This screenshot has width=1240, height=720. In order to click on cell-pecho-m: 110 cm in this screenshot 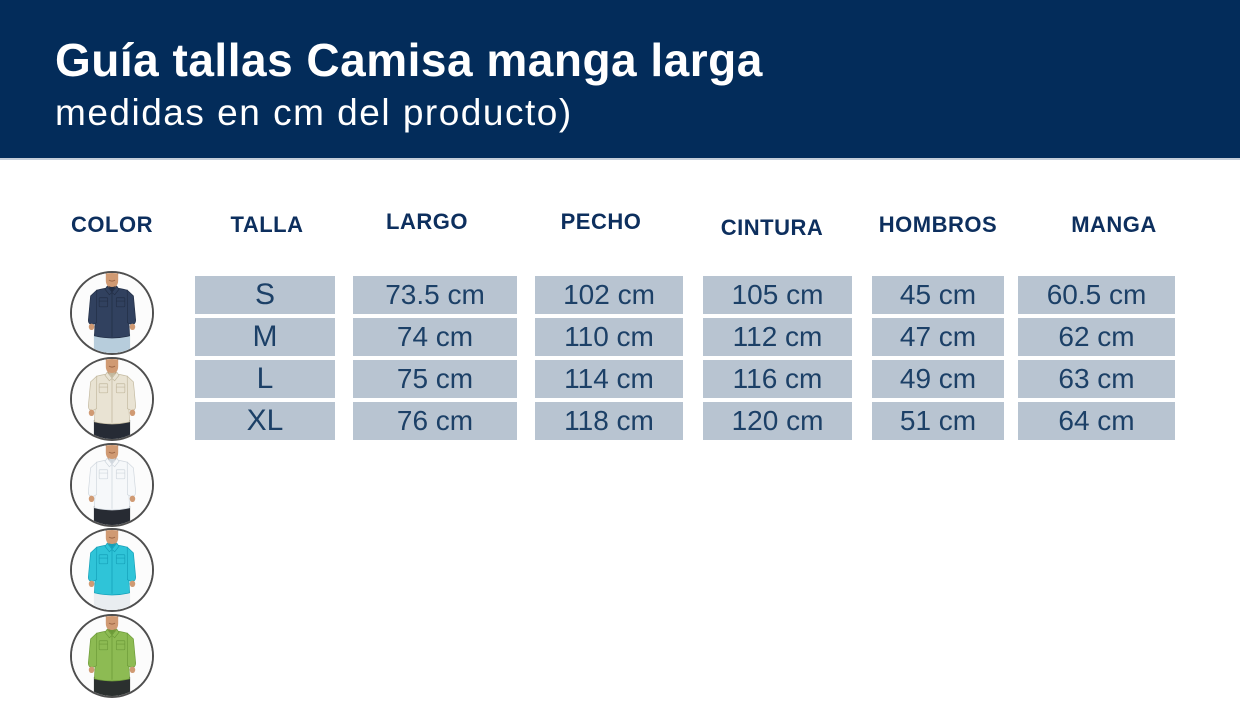, I will do `click(609, 337)`.